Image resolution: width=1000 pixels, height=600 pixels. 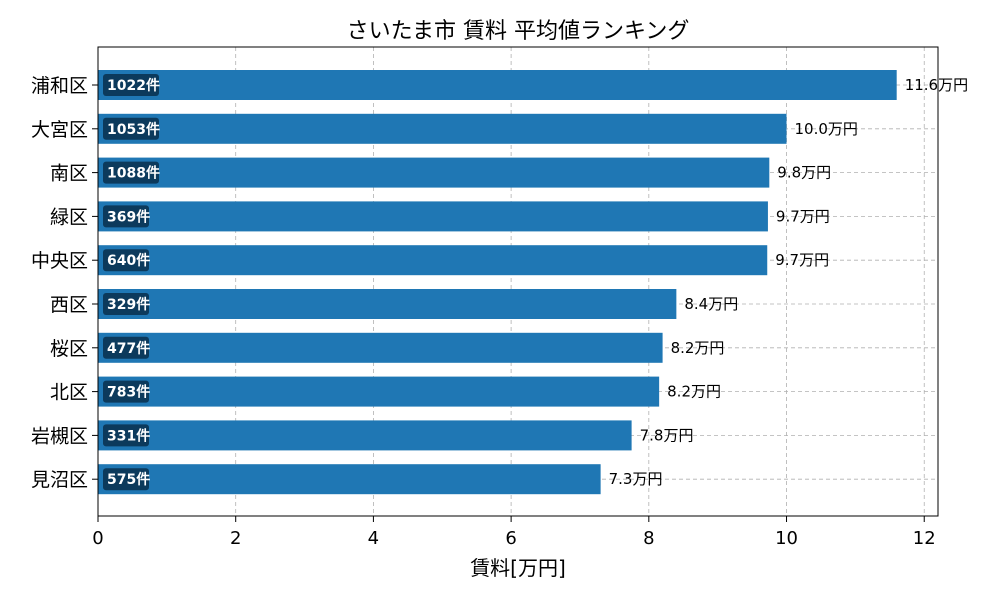 What do you see at coordinates (924, 538) in the screenshot?
I see `x-tick-label: 12` at bounding box center [924, 538].